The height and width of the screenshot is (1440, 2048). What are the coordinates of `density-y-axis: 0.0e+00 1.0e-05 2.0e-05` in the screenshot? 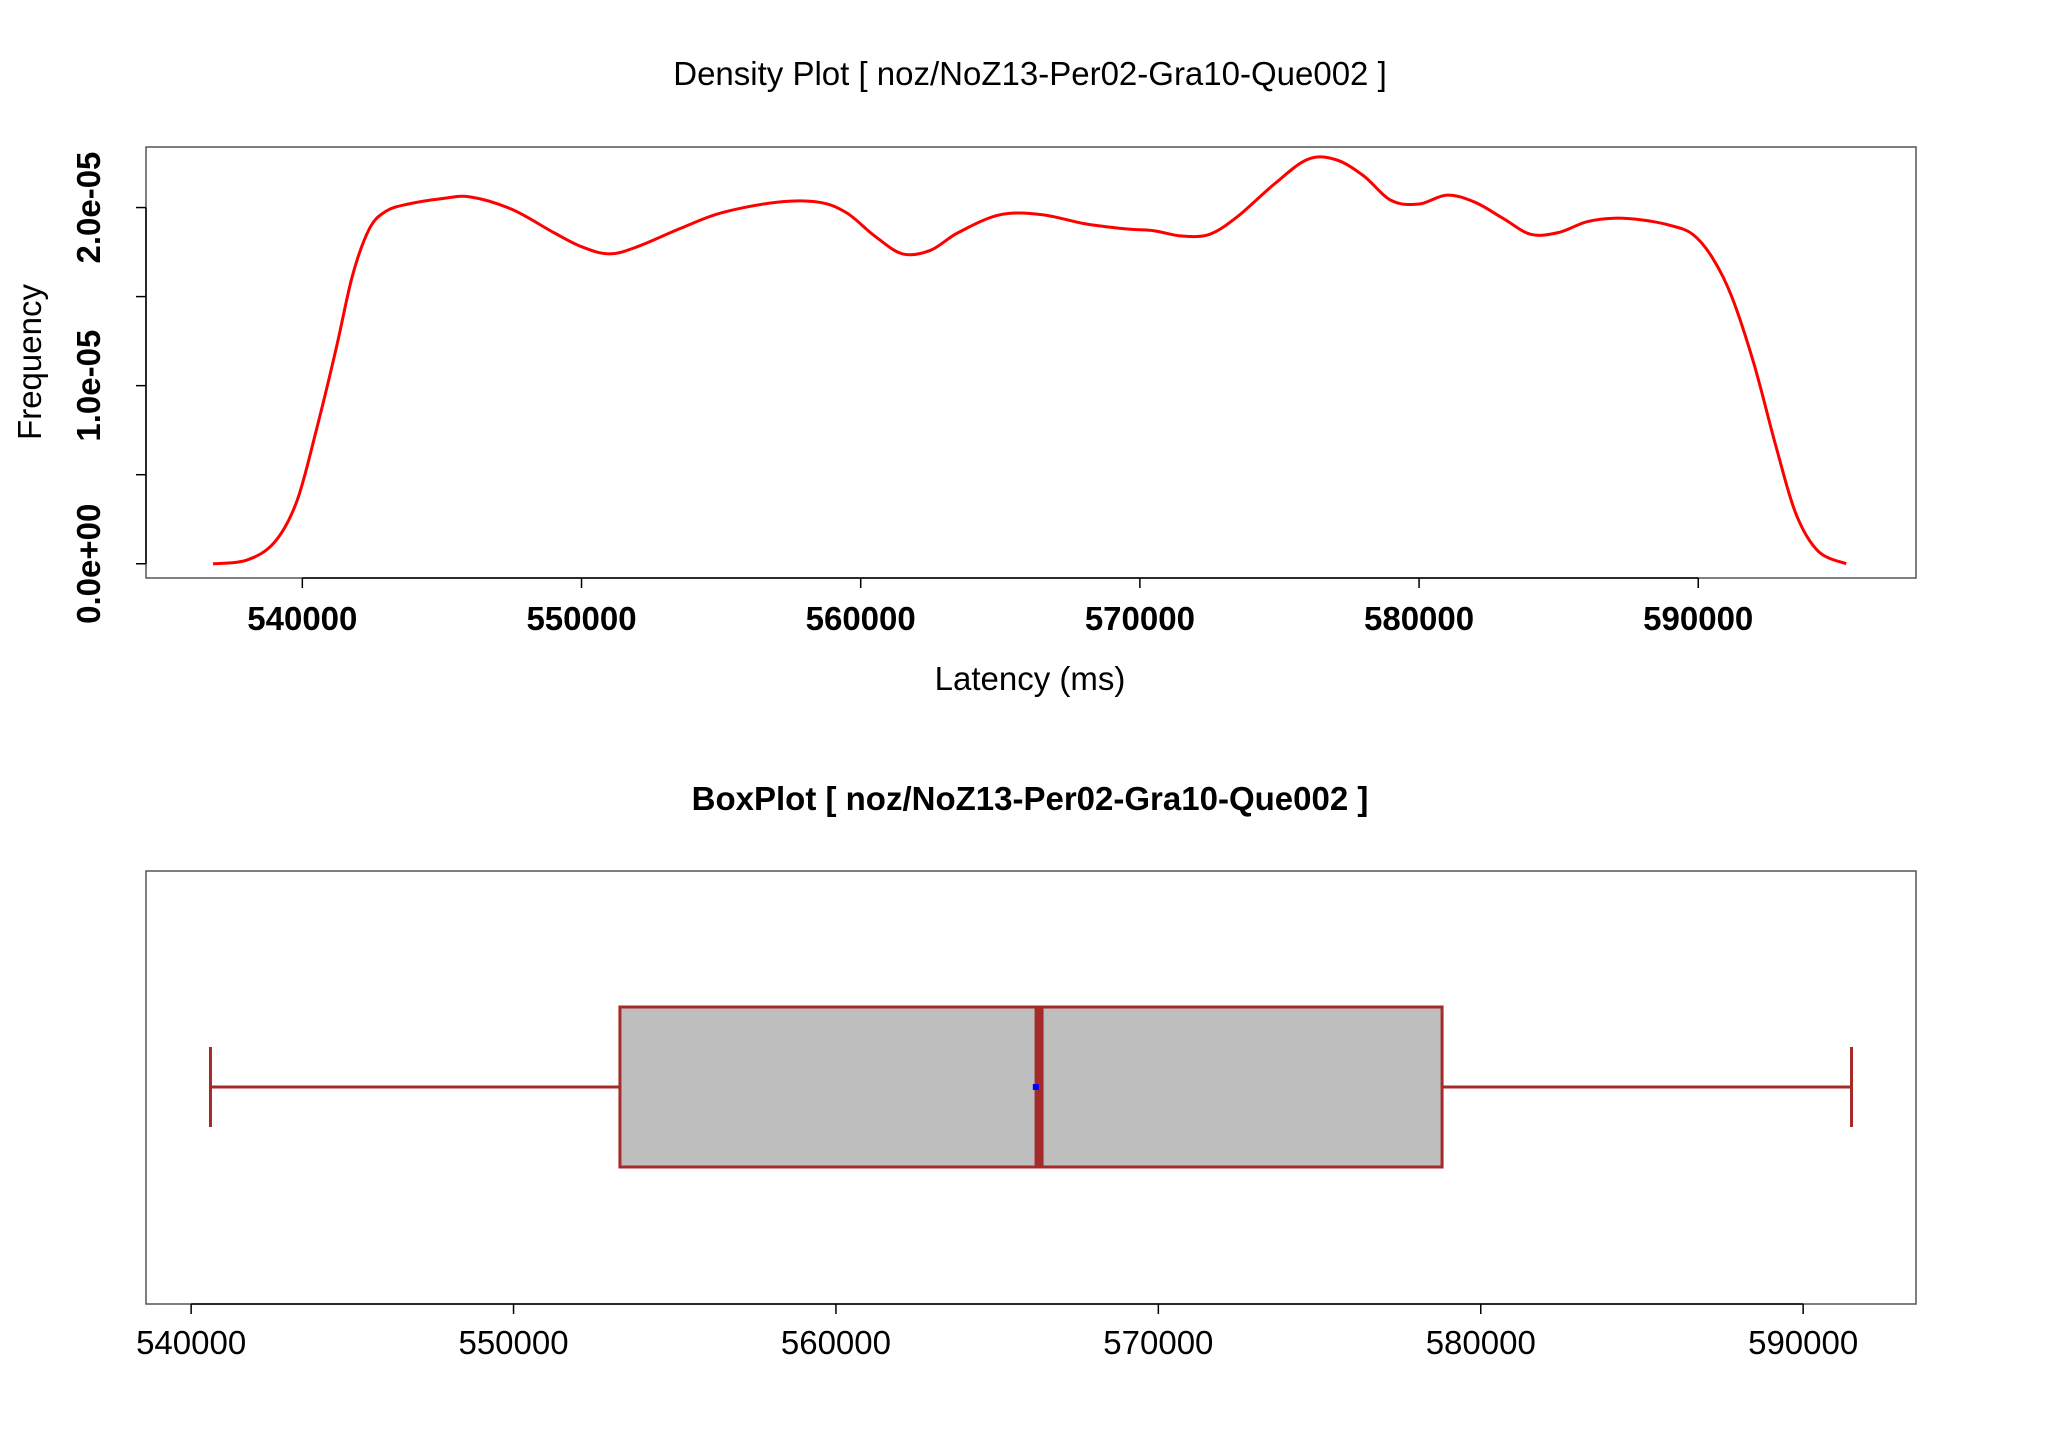 It's located at (108, 388).